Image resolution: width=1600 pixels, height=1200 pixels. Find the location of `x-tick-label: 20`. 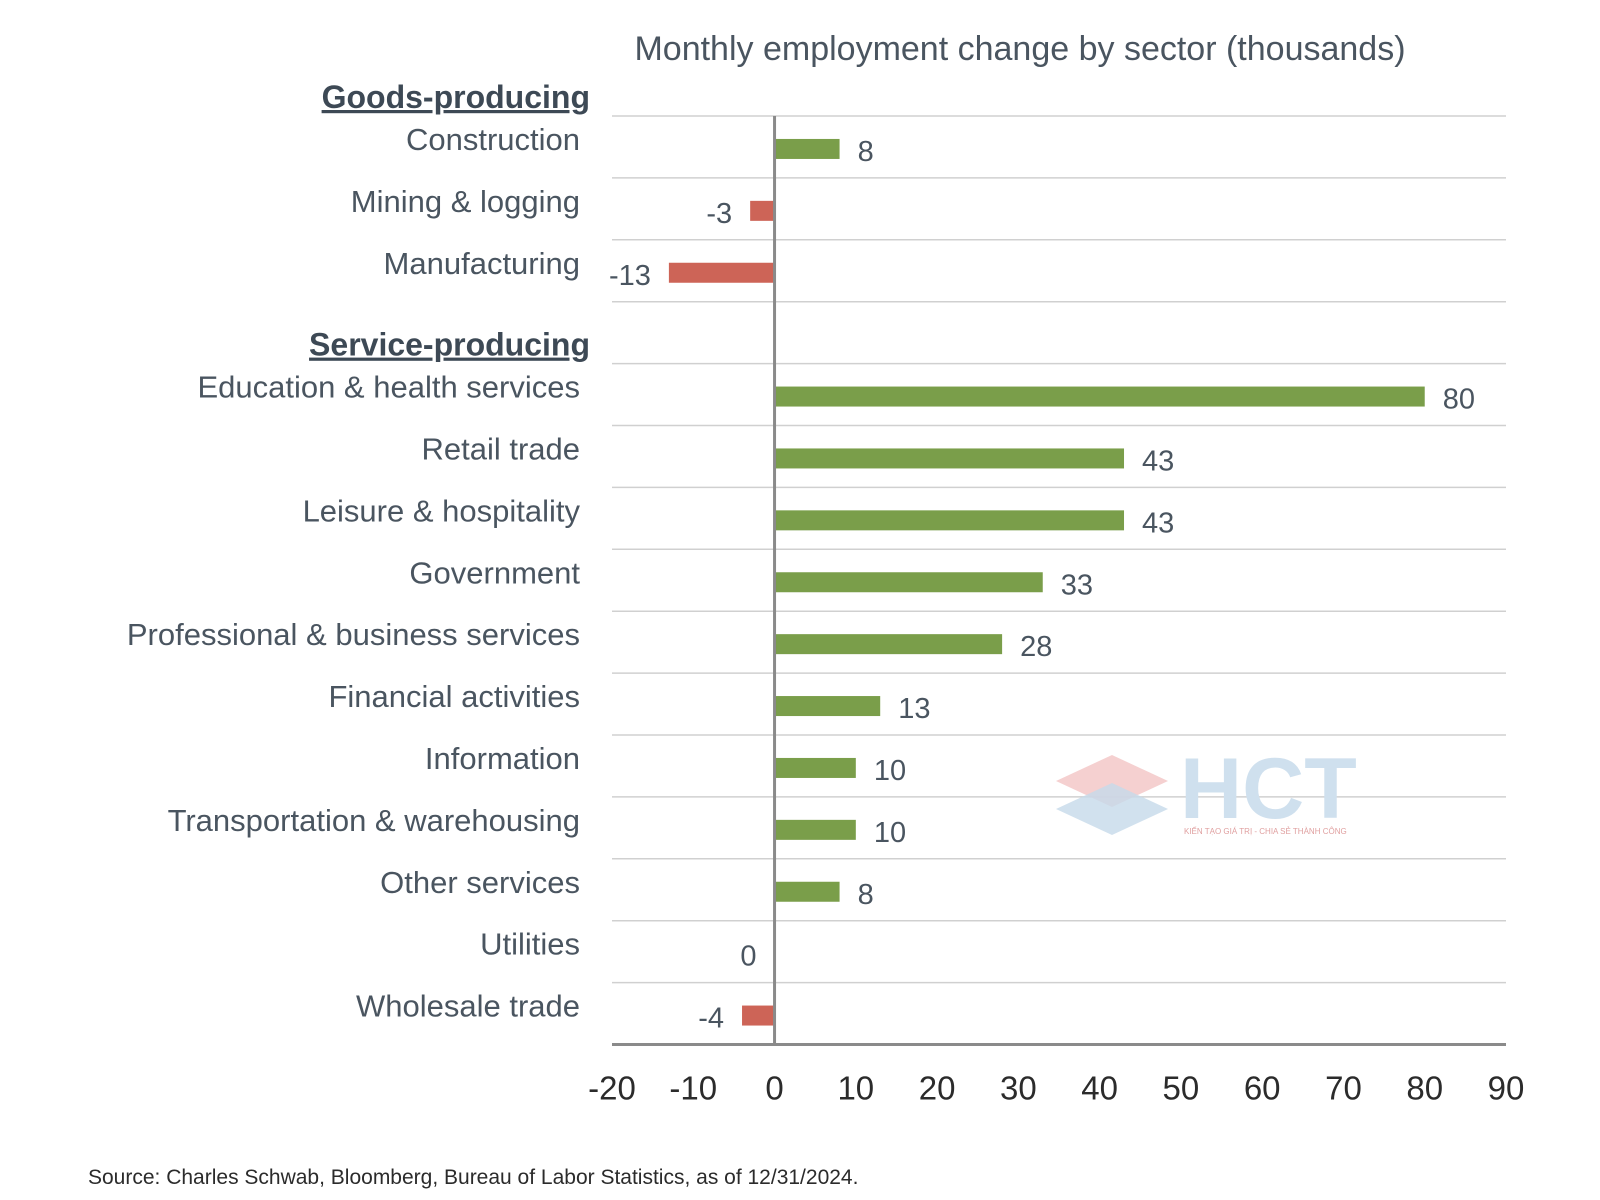

x-tick-label: 20 is located at coordinates (937, 1088).